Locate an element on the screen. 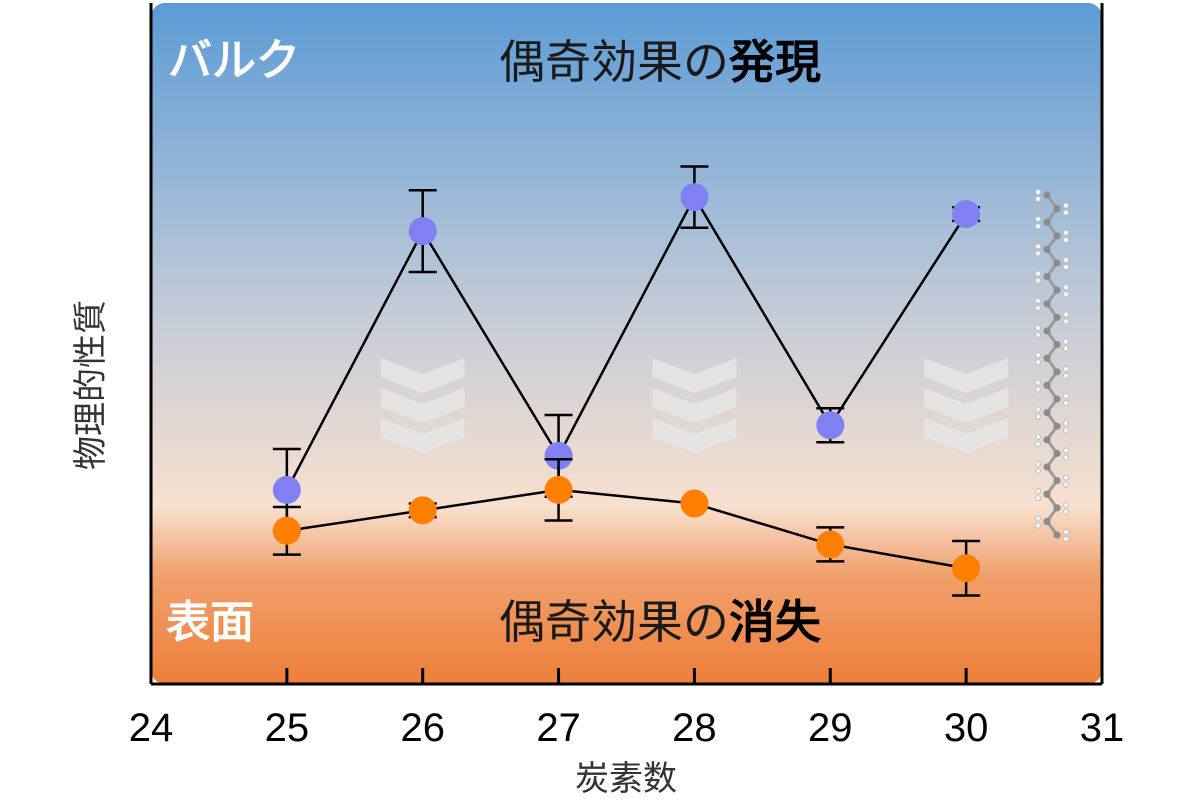  x-tick-label: 27 is located at coordinates (558, 728).